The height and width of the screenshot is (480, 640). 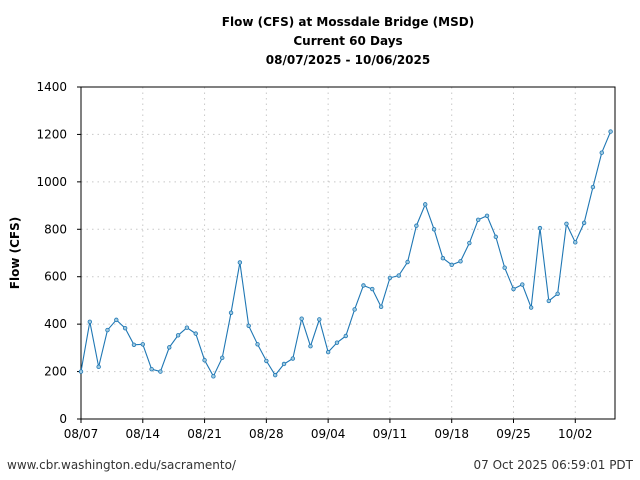 What do you see at coordinates (348, 41) in the screenshot?
I see `chart-subtitle: Current 60 Days` at bounding box center [348, 41].